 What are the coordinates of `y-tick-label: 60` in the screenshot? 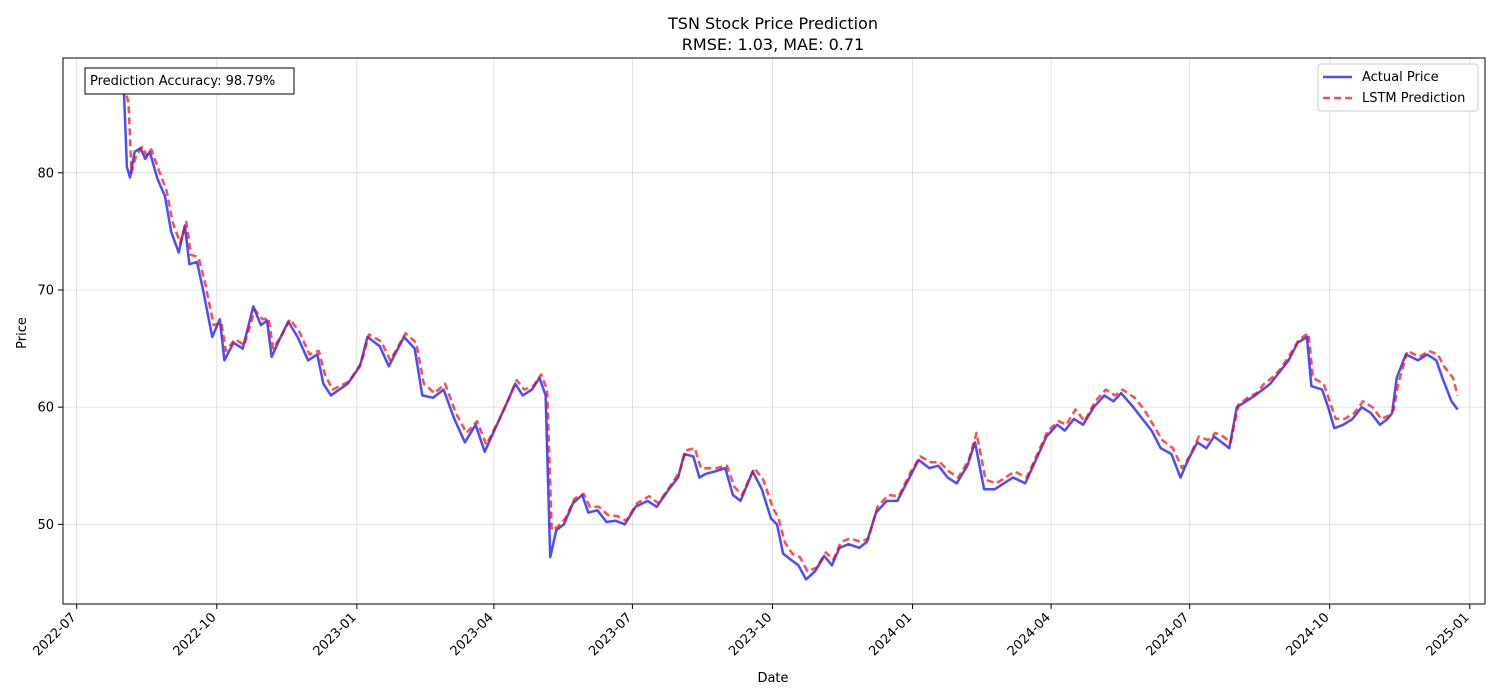 It's located at (45, 408).